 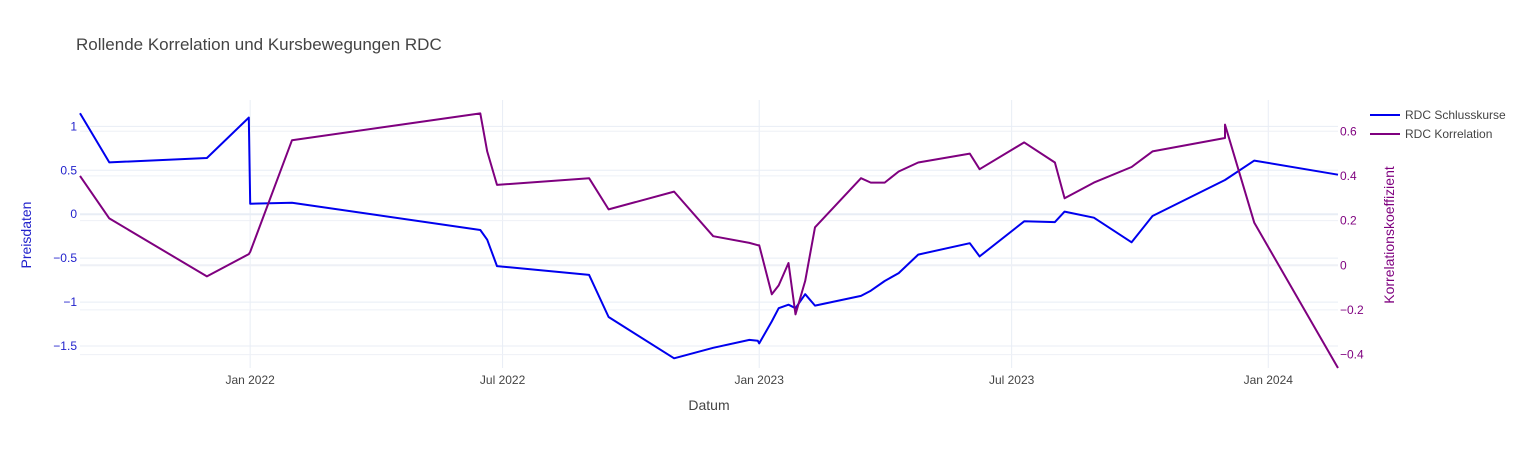 What do you see at coordinates (1438, 124) in the screenshot?
I see `legend: RDC Schlusskurse RDC Korrelation` at bounding box center [1438, 124].